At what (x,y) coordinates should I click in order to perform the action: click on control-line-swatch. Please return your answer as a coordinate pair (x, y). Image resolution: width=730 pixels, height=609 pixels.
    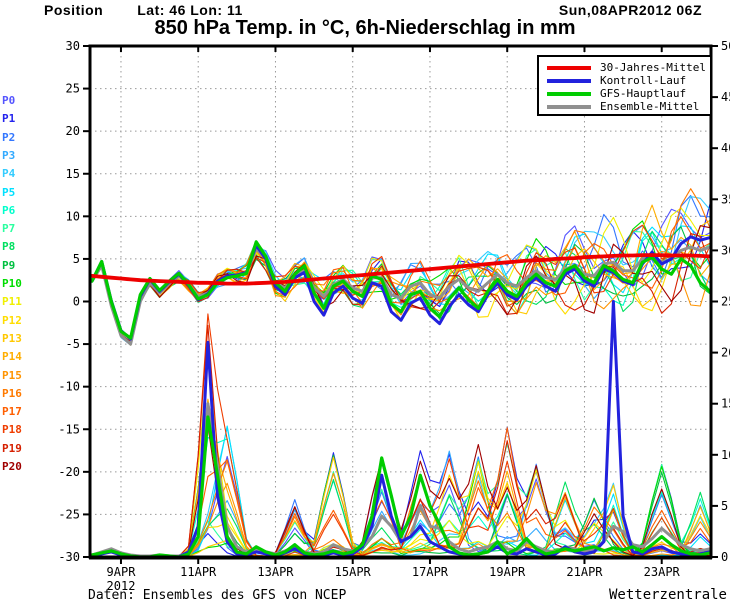
    Looking at the image, I should click on (569, 80).